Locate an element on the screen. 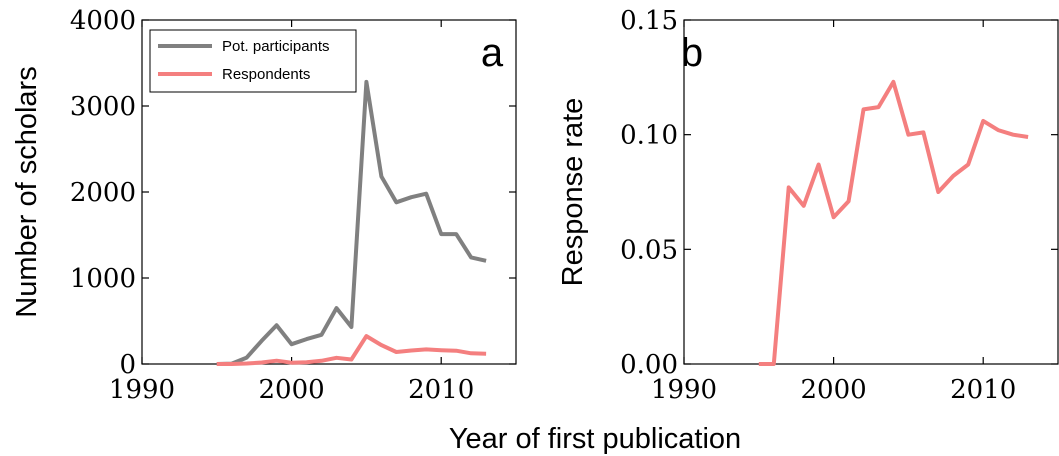 Image resolution: width=1059 pixels, height=456 pixels. y-axis-label: Number of scholars is located at coordinates (27, 191).